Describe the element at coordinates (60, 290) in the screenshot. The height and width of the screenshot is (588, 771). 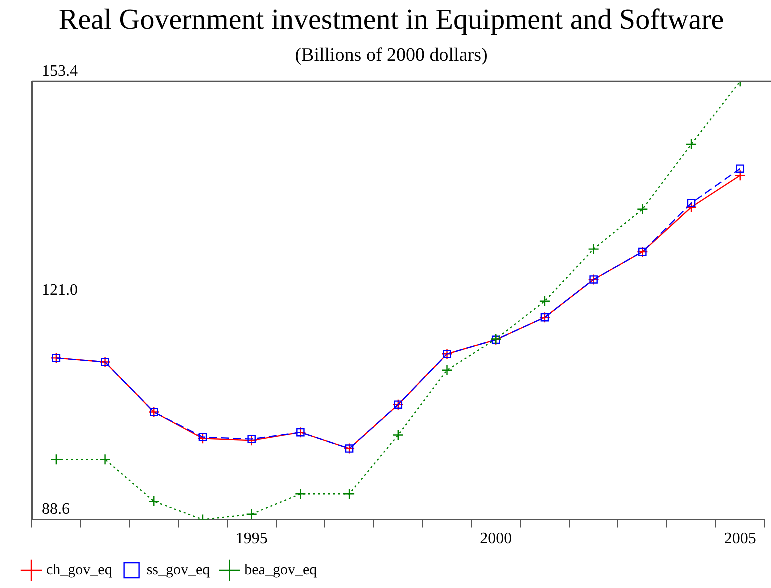
I see `y-tick-label: 121.0` at that location.